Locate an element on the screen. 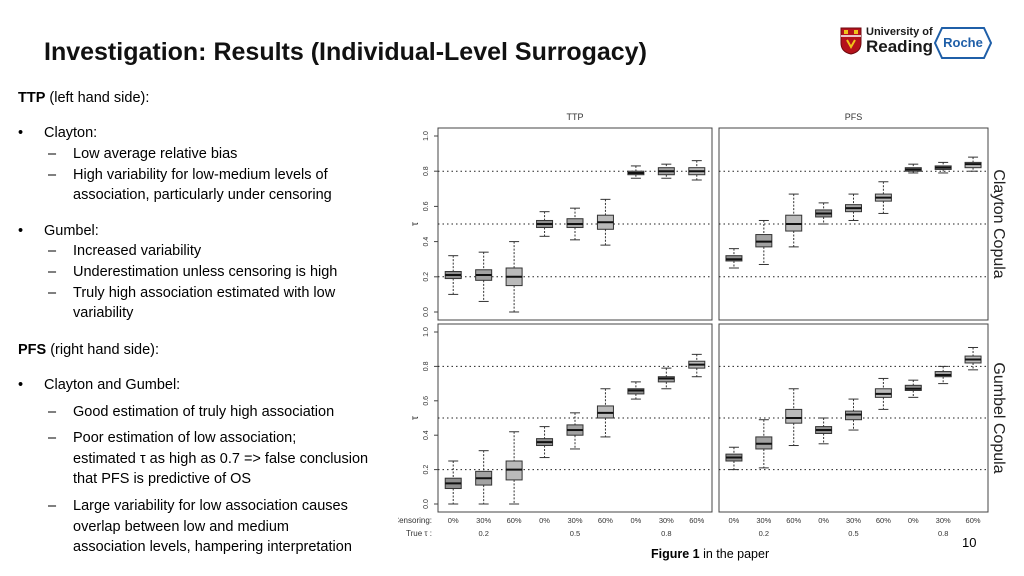 Image resolution: width=1024 pixels, height=576 pixels. roche-logo-icon is located at coordinates (963, 43).